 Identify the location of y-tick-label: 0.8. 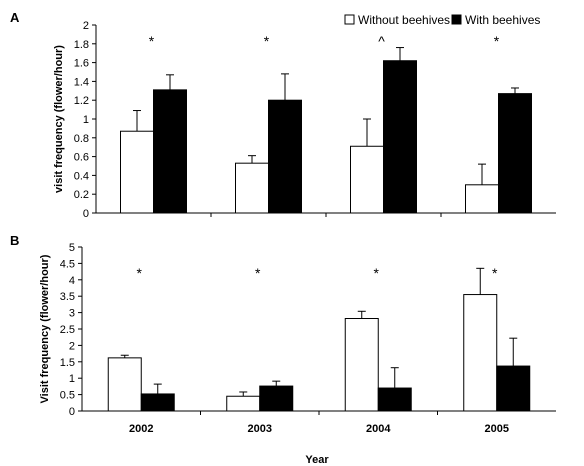
(81, 139).